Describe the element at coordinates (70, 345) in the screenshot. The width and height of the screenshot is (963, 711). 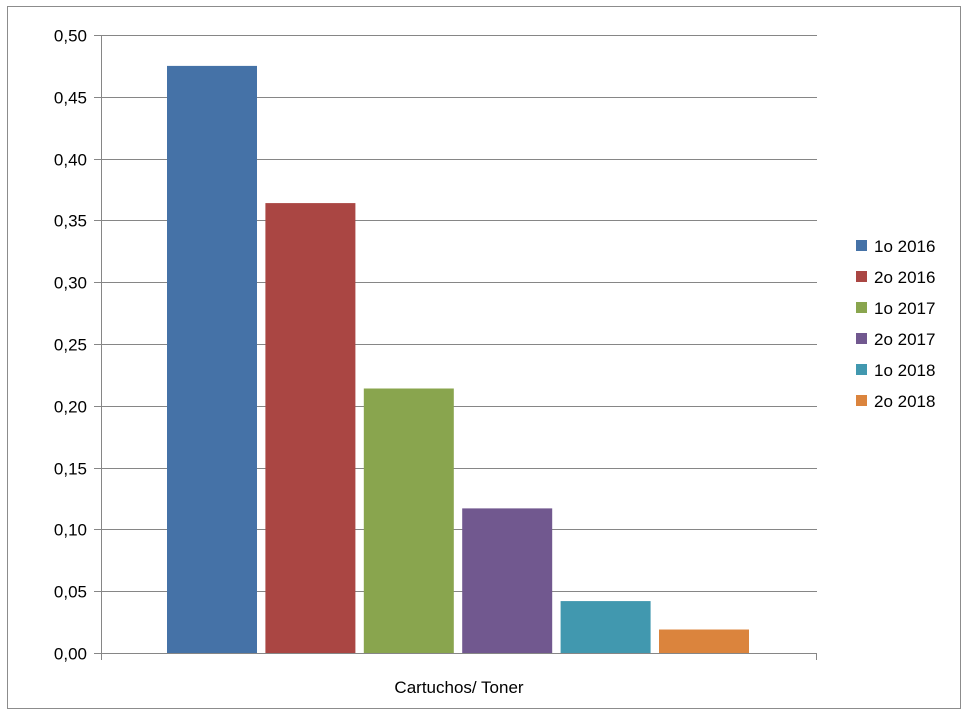
I see `y-tick-label: 0,25` at that location.